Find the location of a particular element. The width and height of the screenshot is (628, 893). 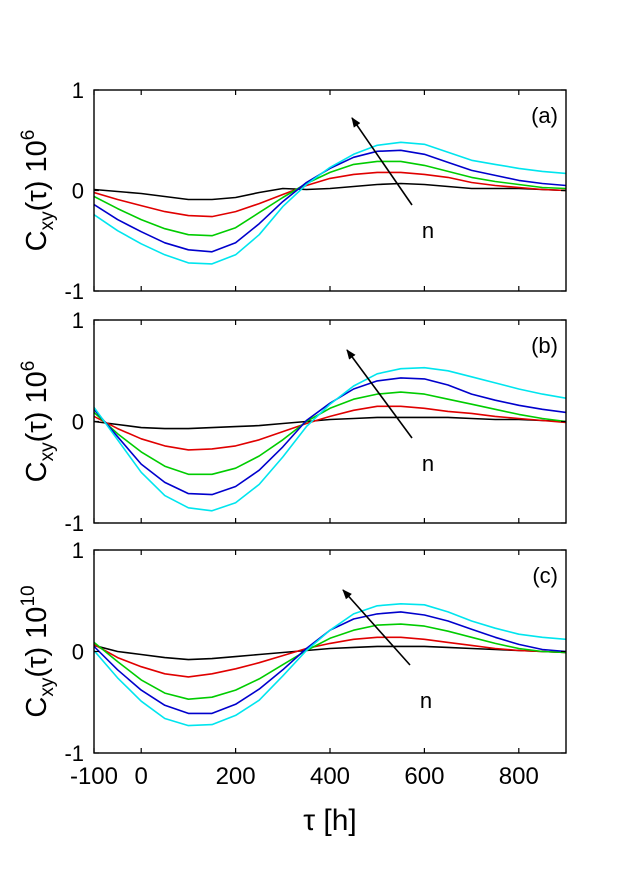

x-tick-label: -100 is located at coordinates (94, 776).